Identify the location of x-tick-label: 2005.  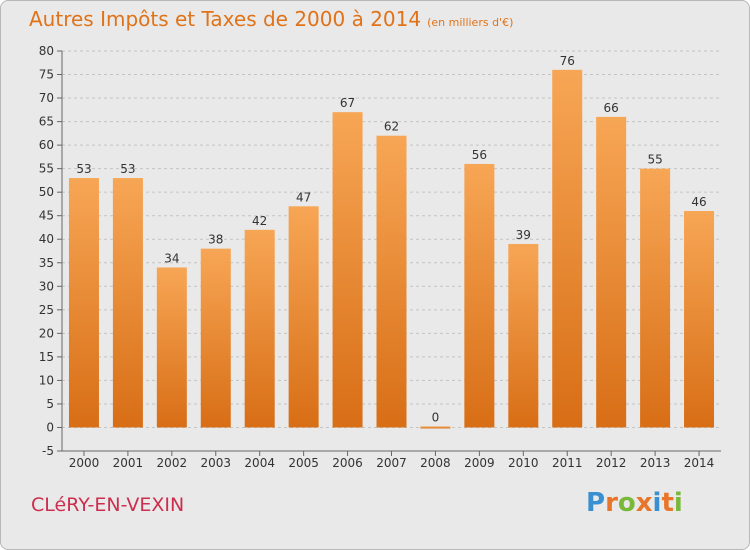
(303, 463).